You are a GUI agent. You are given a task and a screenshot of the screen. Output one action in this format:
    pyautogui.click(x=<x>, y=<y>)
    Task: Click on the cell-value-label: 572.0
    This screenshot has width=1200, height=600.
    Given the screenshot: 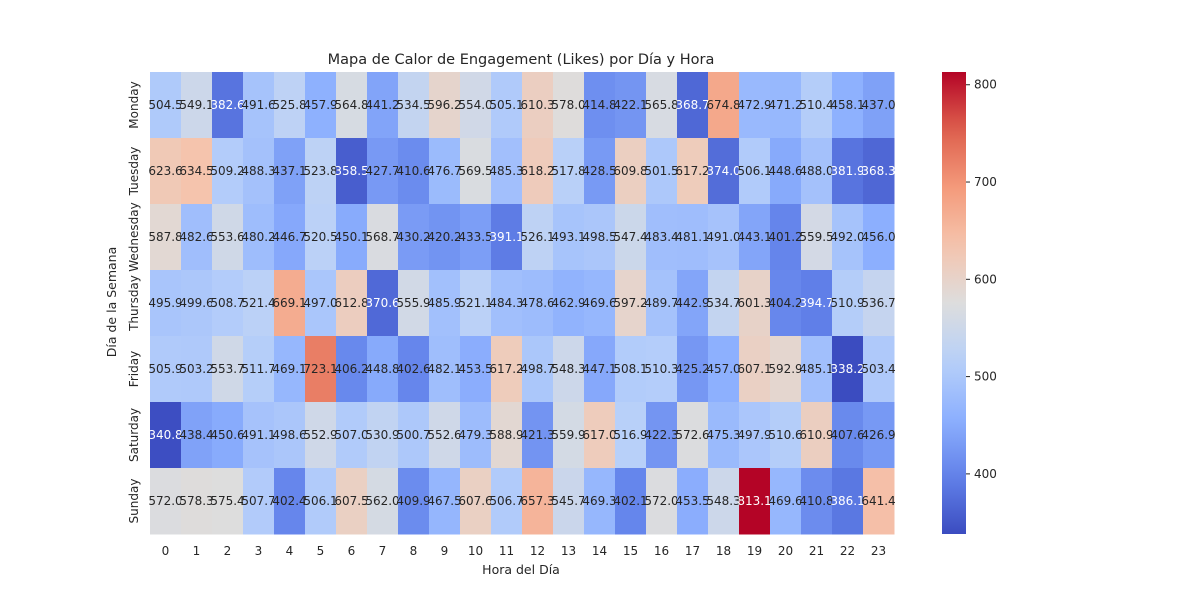 What is the action you would take?
    pyautogui.click(x=165, y=501)
    